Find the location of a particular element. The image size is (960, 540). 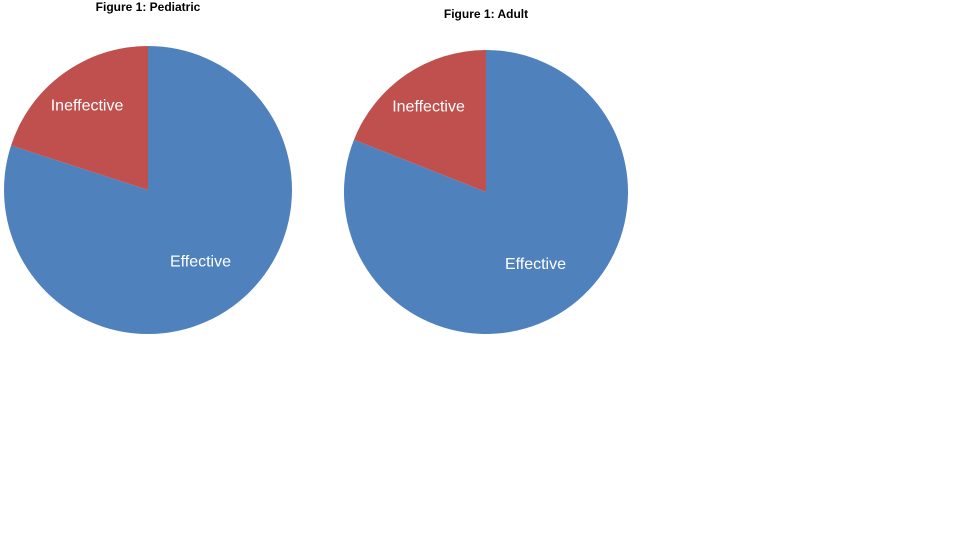

adult-chart-title: Figure 1: Adult is located at coordinates (486, 14).